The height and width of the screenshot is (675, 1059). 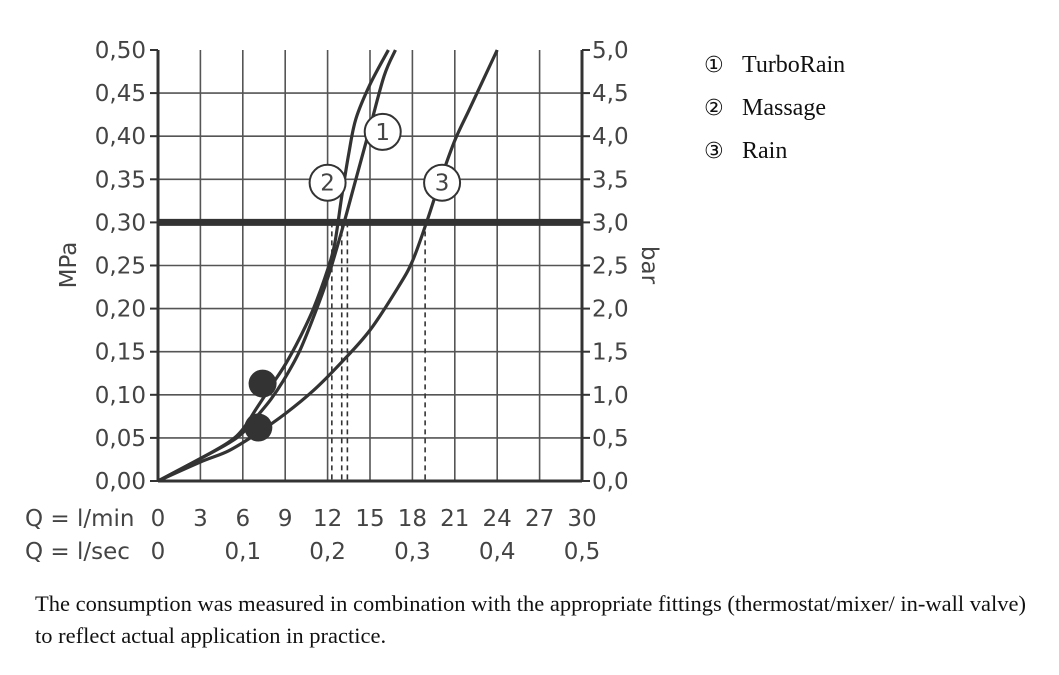 What do you see at coordinates (69, 265) in the screenshot?
I see `y-axis-left-title: MPa` at bounding box center [69, 265].